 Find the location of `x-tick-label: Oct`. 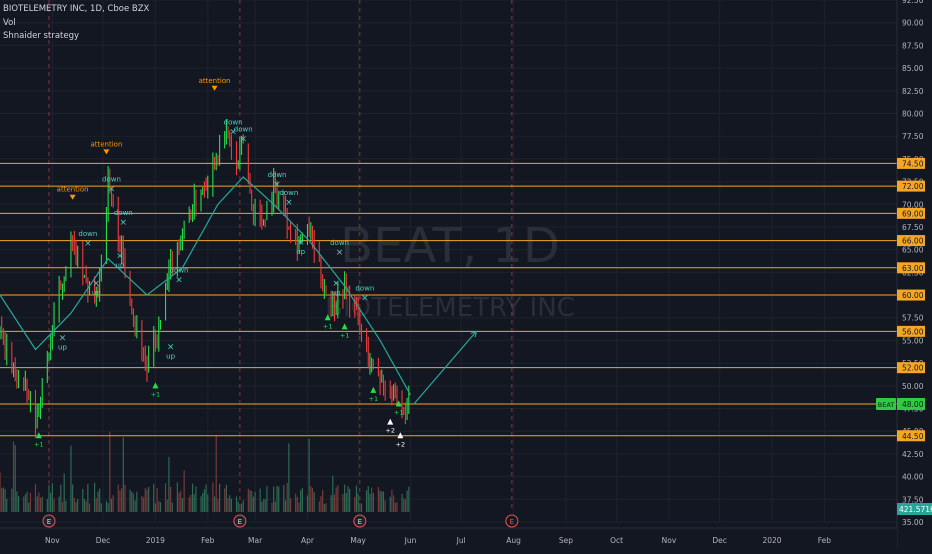

x-tick-label: Oct is located at coordinates (616, 540).